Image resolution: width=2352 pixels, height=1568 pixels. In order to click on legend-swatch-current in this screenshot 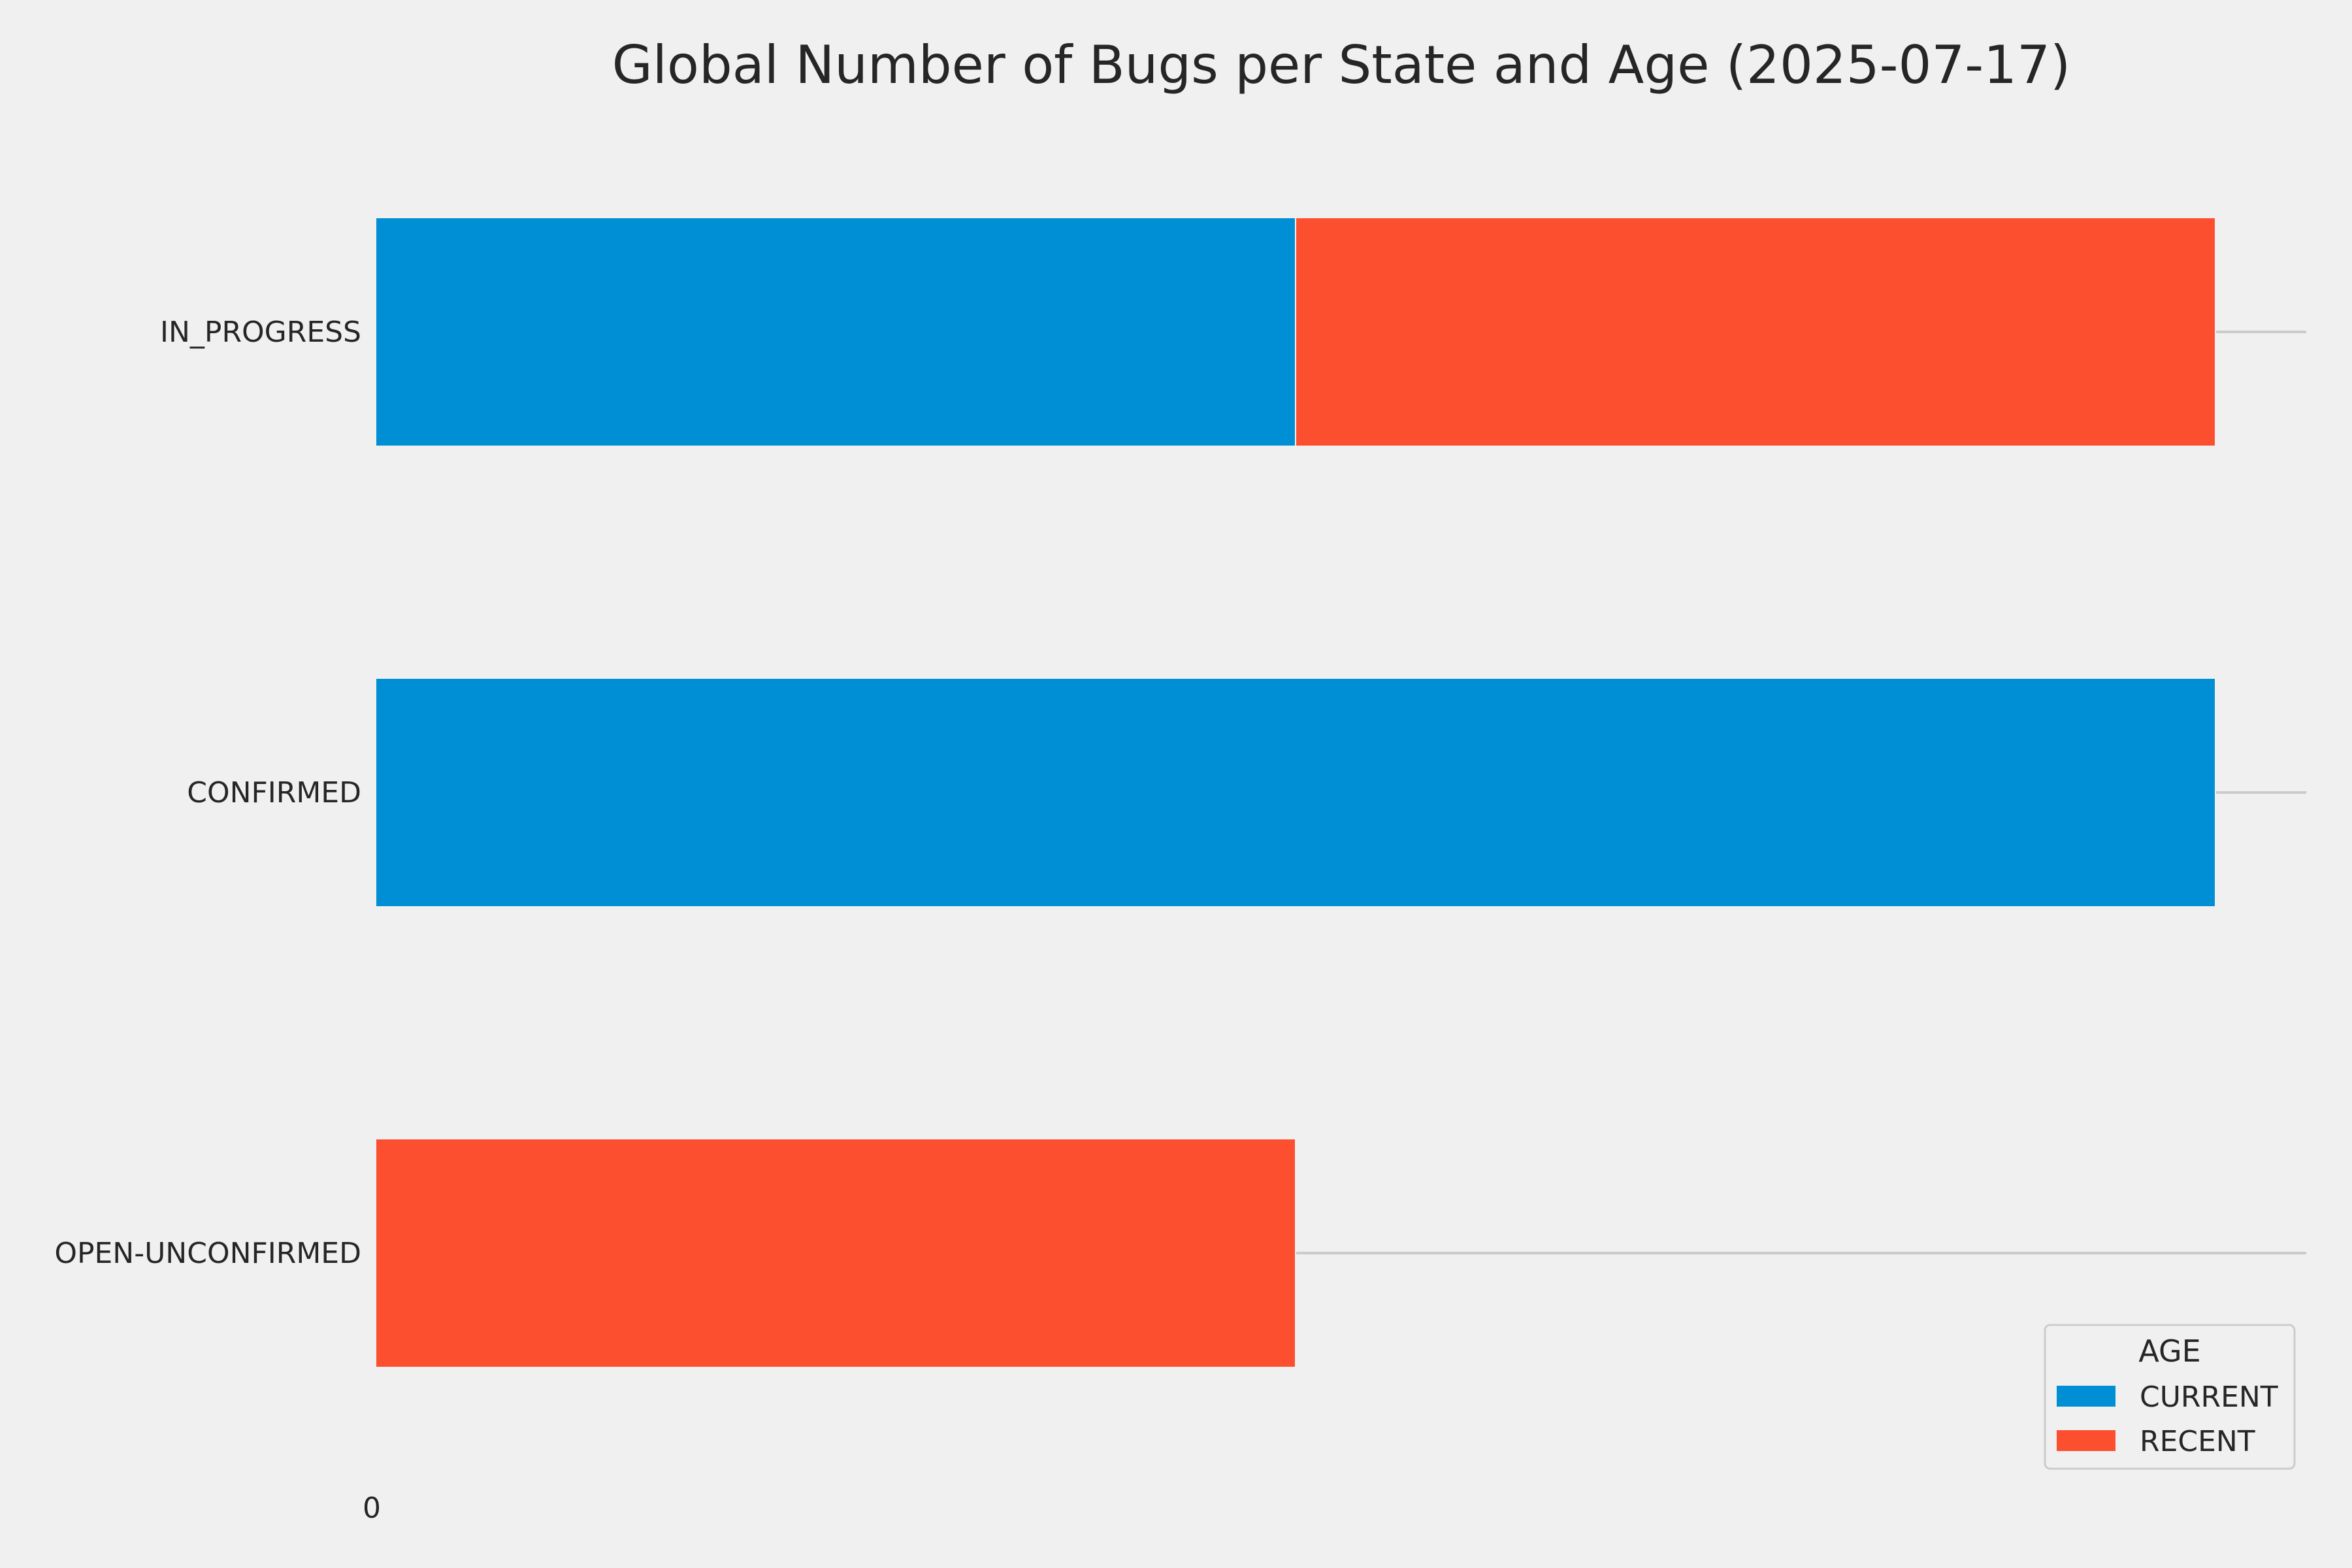, I will do `click(2086, 1396)`.